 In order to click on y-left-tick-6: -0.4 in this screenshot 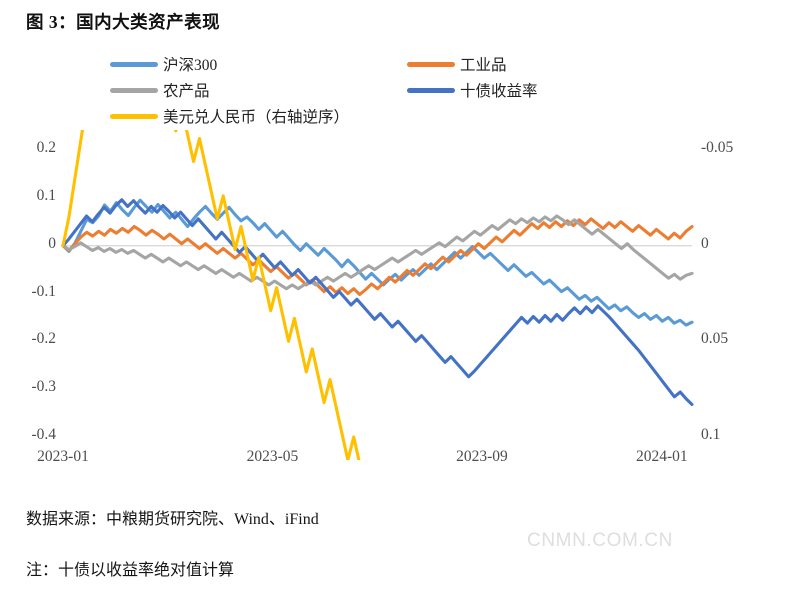, I will do `click(43, 434)`.